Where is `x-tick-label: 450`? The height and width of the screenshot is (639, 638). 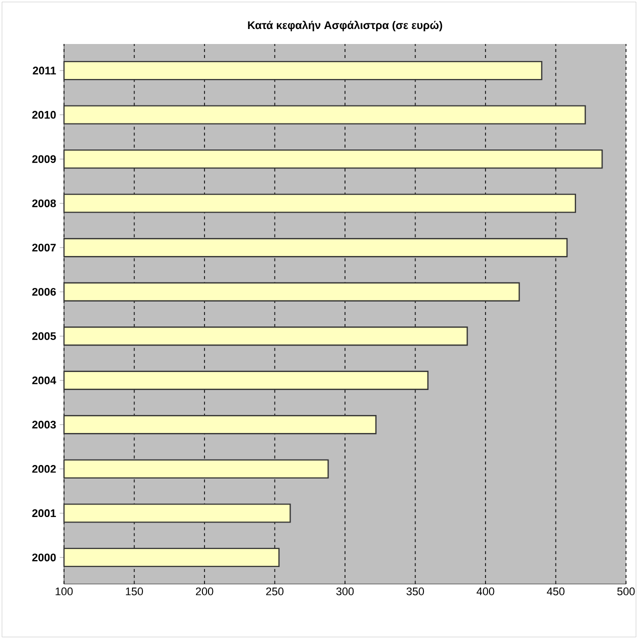 x-tick-label: 450 is located at coordinates (555, 592).